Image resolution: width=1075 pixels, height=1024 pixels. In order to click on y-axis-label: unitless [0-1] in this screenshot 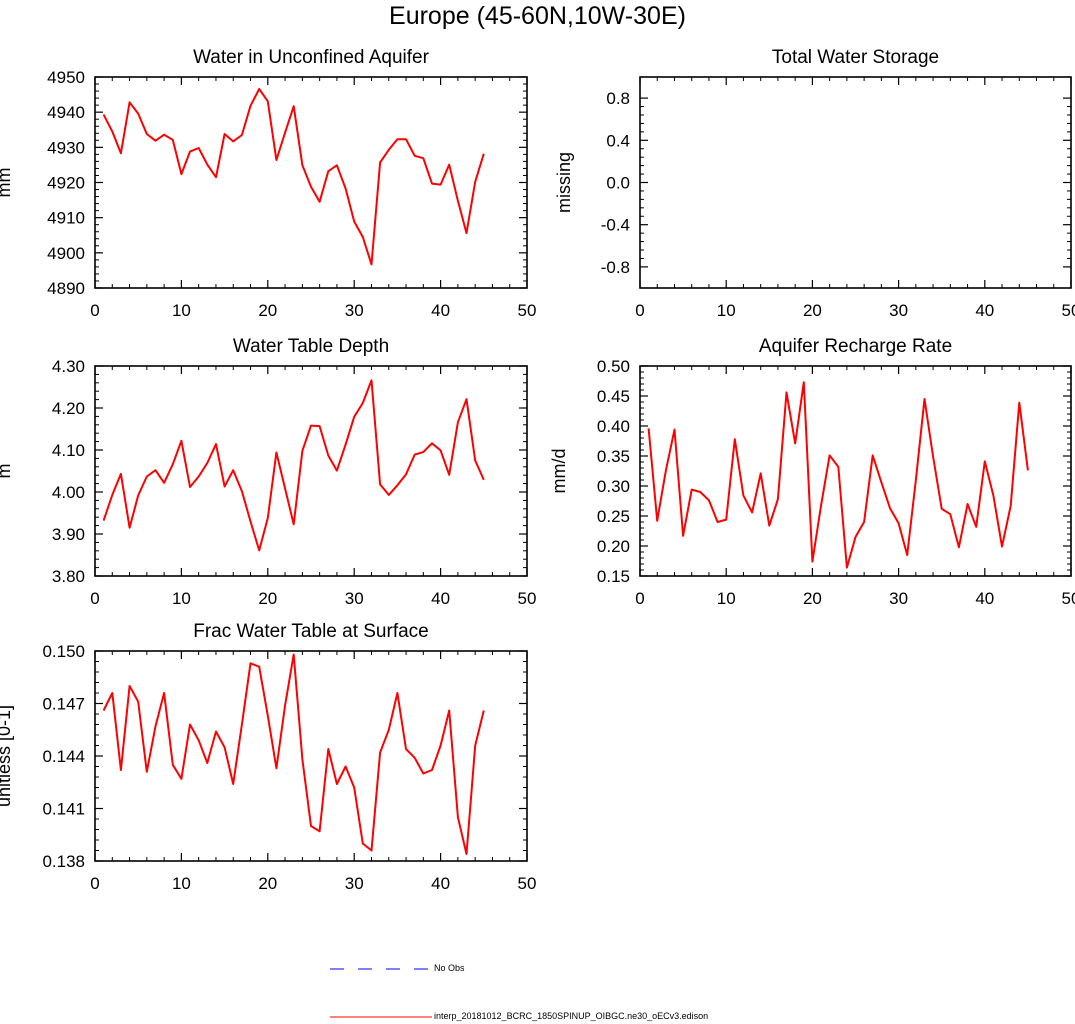, I will do `click(7, 756)`.